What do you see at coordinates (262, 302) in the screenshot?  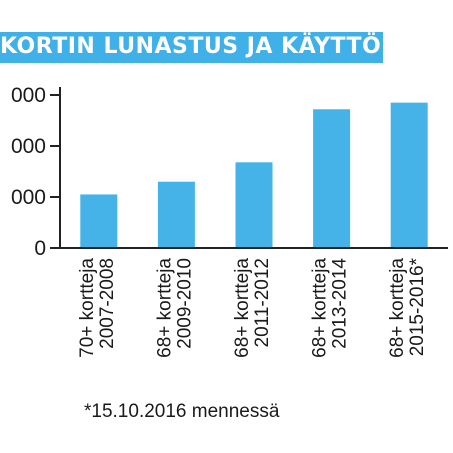 I see `x-tick-label-line: 2011-2012` at bounding box center [262, 302].